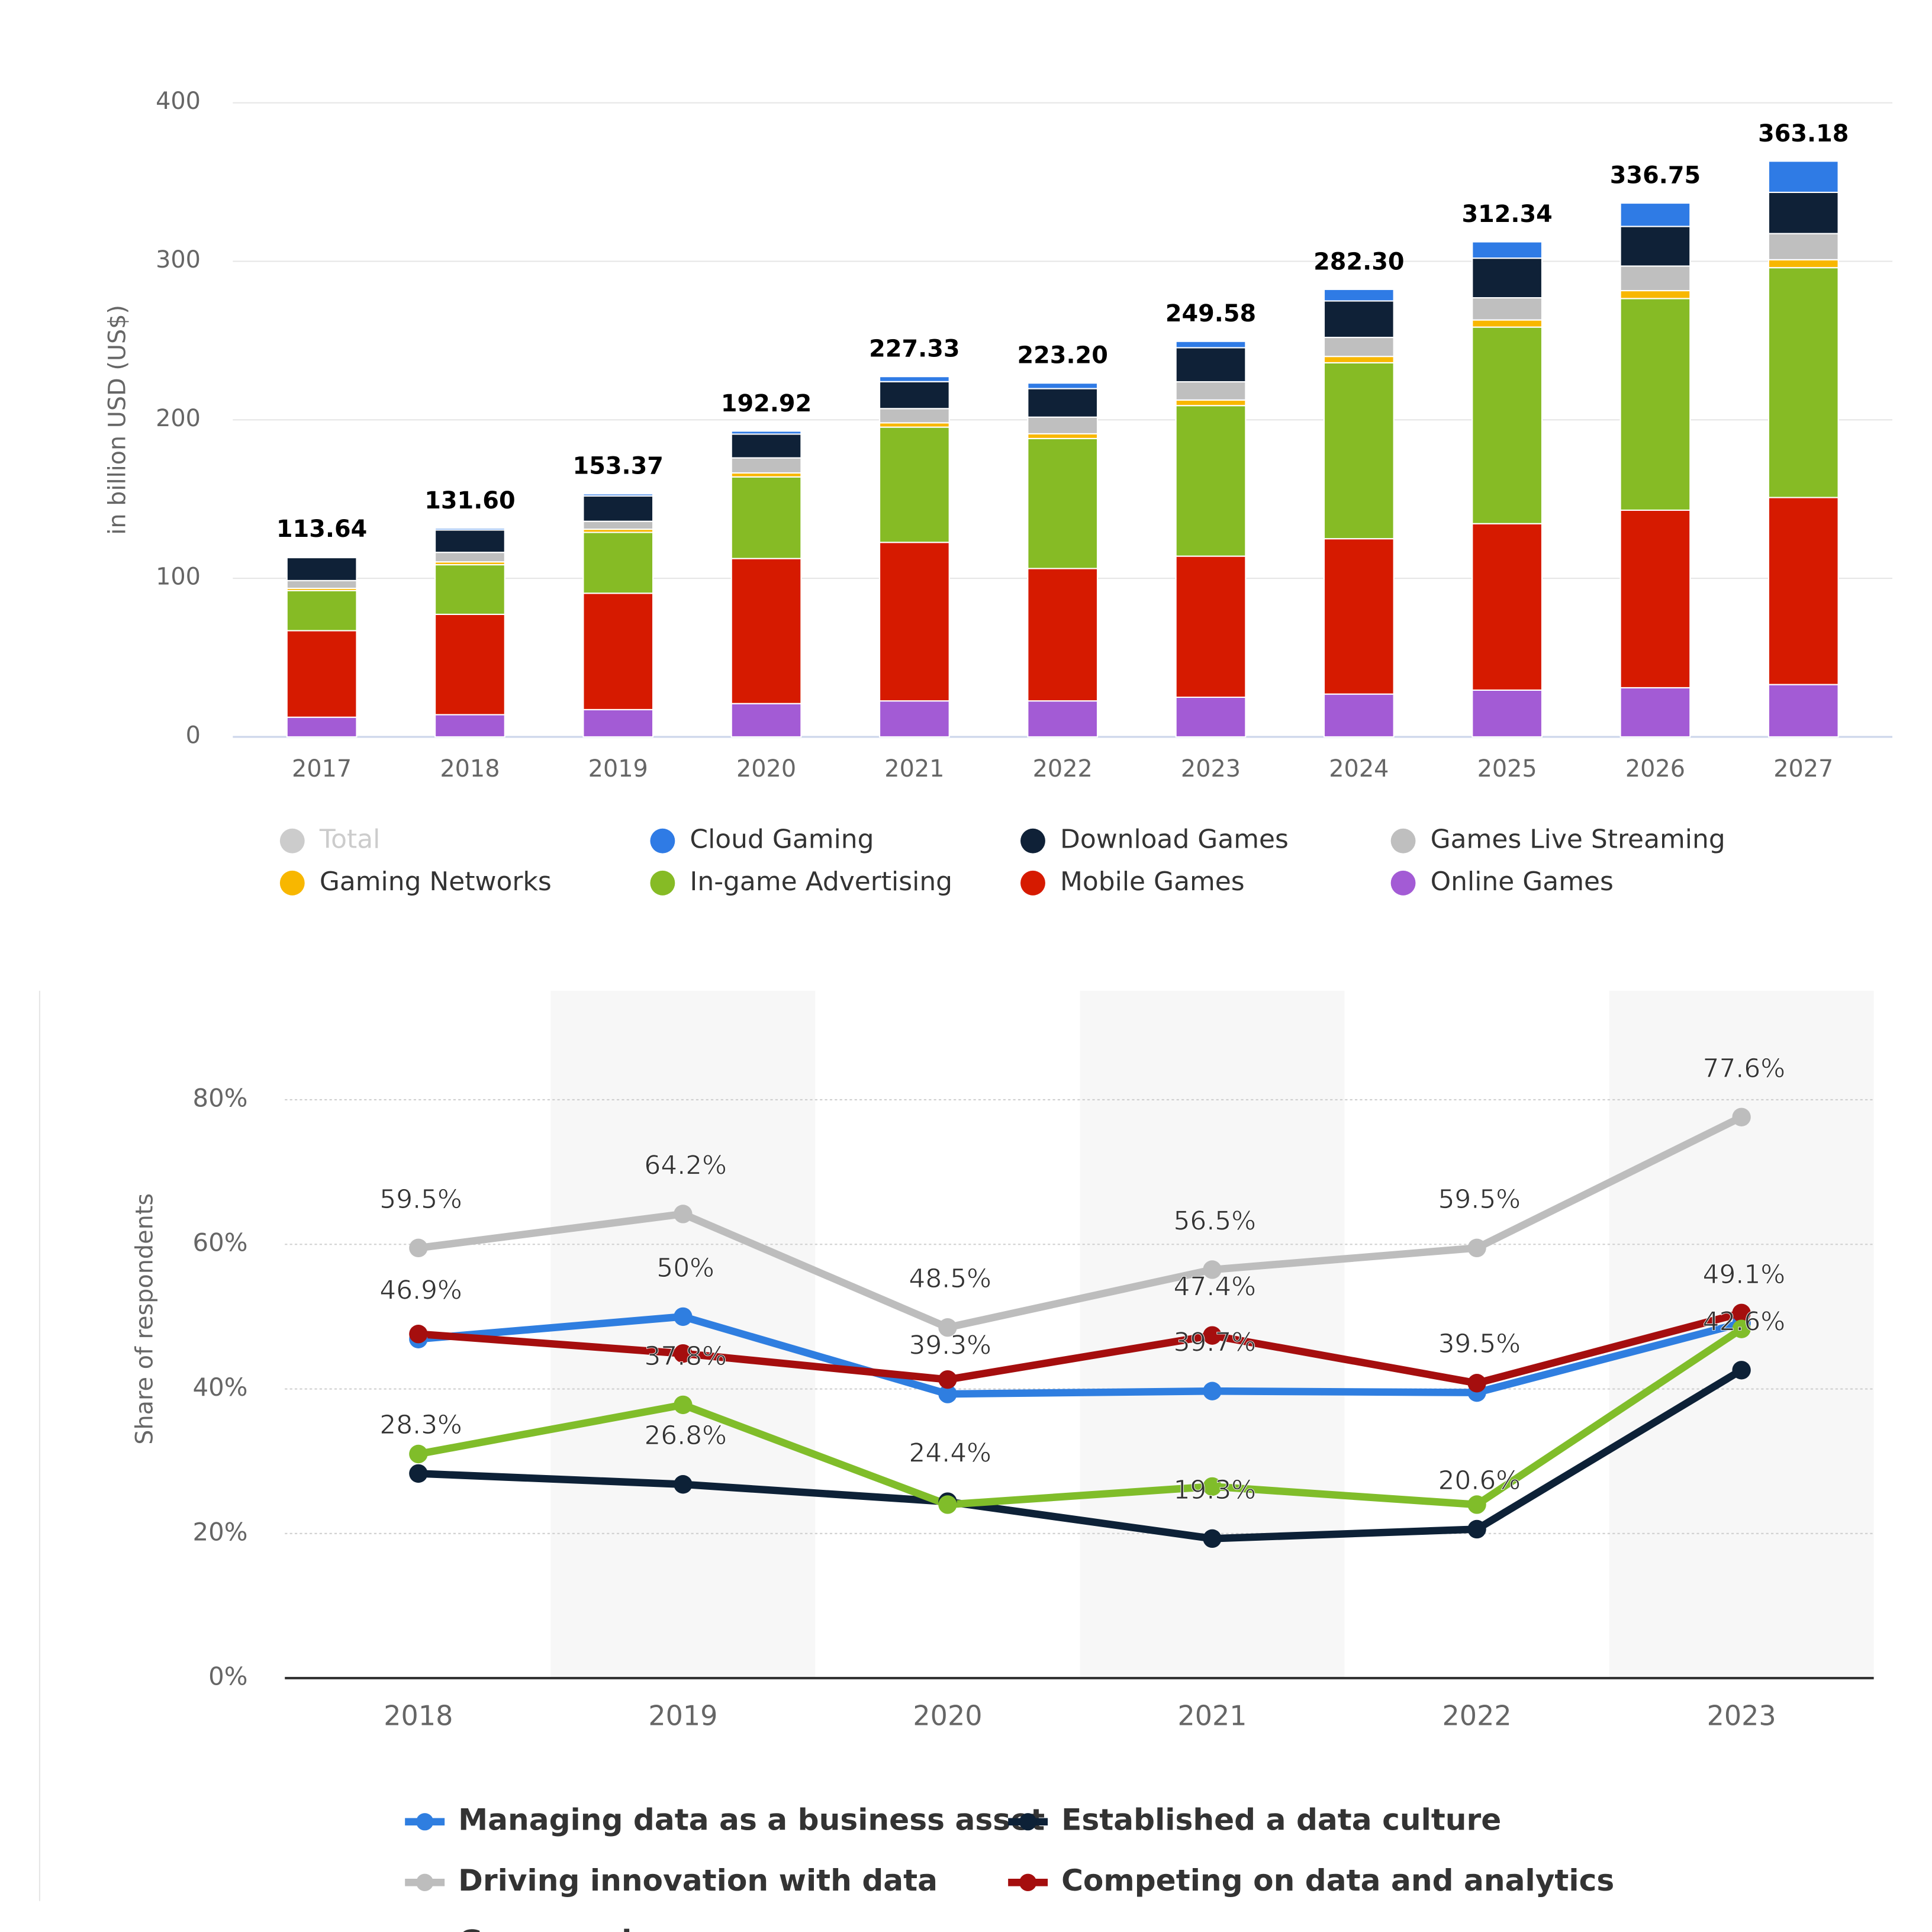  Describe the element at coordinates (685, 1356) in the screenshot. I see `data-label: 37.8%` at that location.